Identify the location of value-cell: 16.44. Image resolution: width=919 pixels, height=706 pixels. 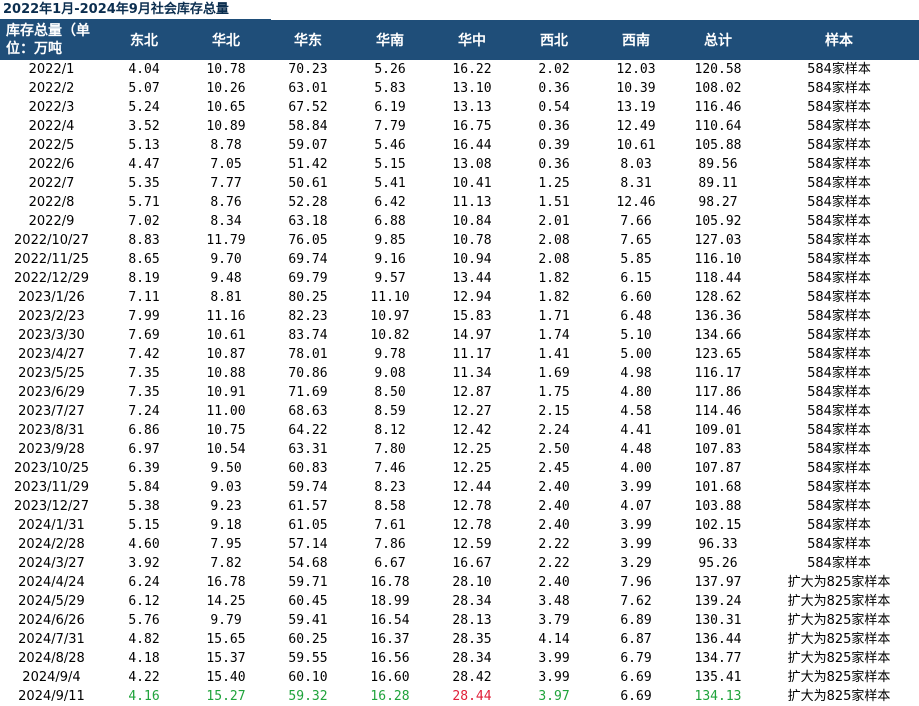
(472, 145).